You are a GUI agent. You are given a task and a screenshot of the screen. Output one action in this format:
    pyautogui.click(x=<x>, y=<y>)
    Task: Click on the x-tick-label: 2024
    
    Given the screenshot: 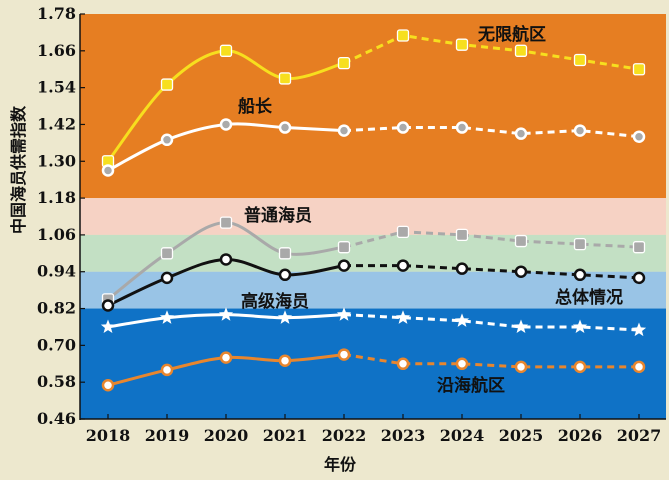 What is the action you would take?
    pyautogui.click(x=462, y=435)
    